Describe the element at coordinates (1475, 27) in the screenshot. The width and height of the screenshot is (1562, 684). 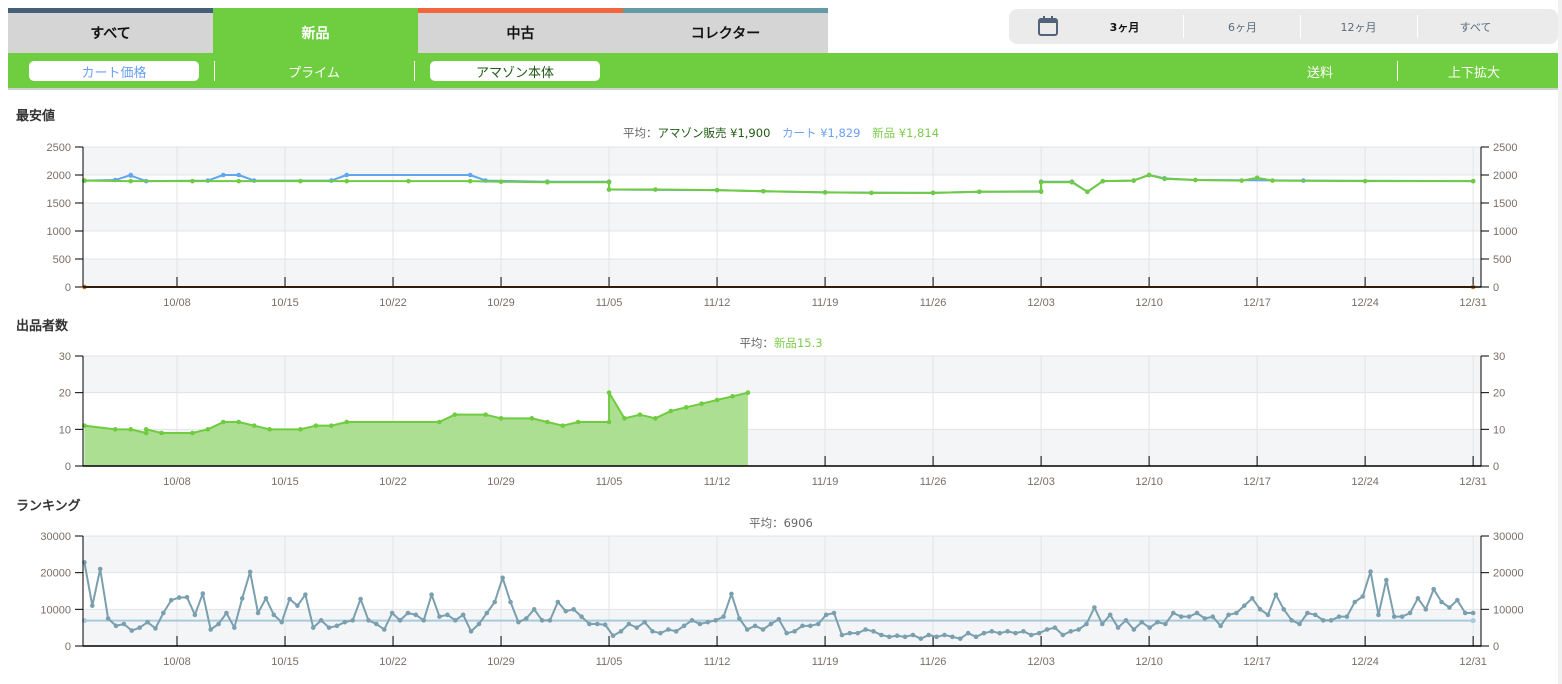
I see `range-all: すべて` at that location.